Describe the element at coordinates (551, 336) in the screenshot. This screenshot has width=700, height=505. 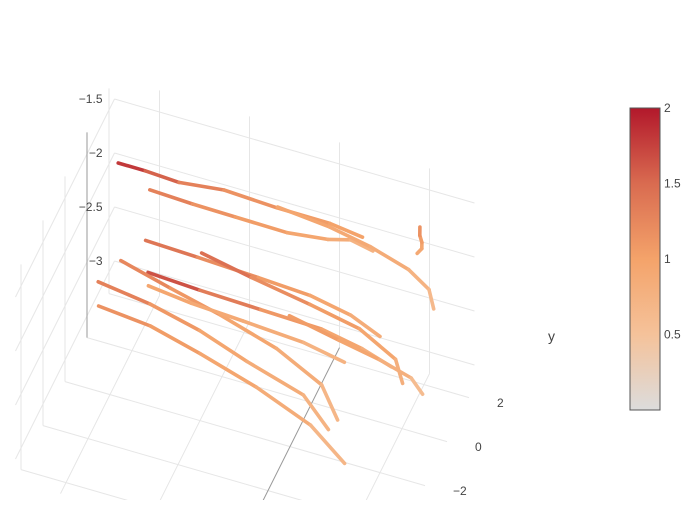
I see `y-axis-title: y` at that location.